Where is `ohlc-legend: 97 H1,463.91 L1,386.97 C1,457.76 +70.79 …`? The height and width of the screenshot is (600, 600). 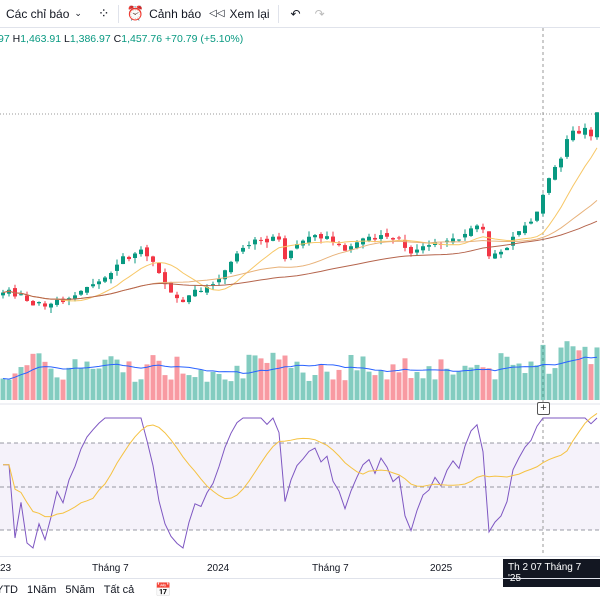
ohlc-legend: 97 H1,463.91 L1,386.97 C1,457.76 +70.79 … is located at coordinates (121, 39).